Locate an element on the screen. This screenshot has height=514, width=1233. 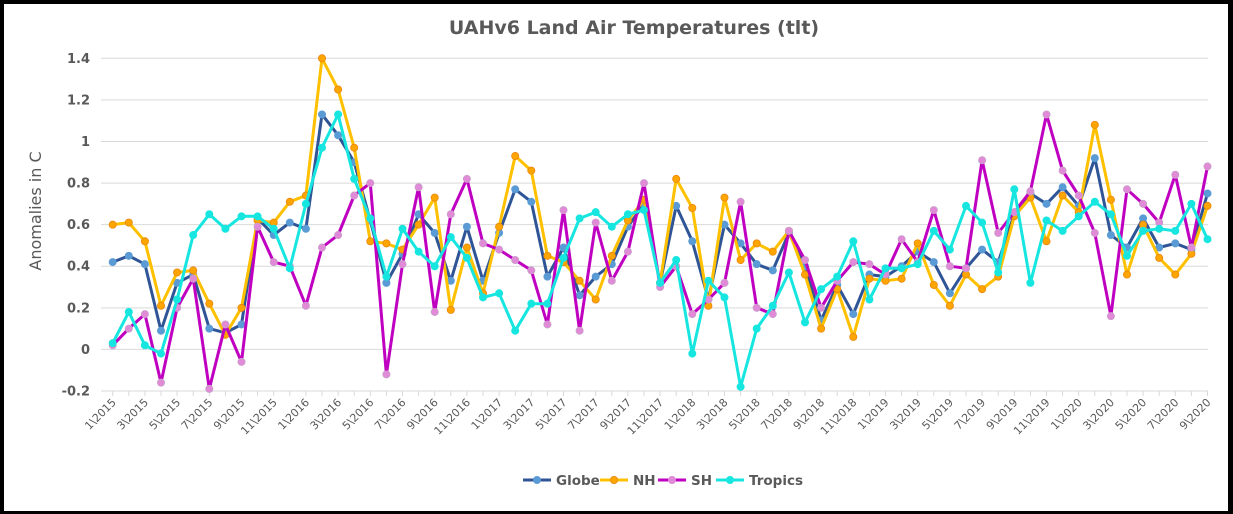
legend-item-globe: Globe is located at coordinates (561, 481).